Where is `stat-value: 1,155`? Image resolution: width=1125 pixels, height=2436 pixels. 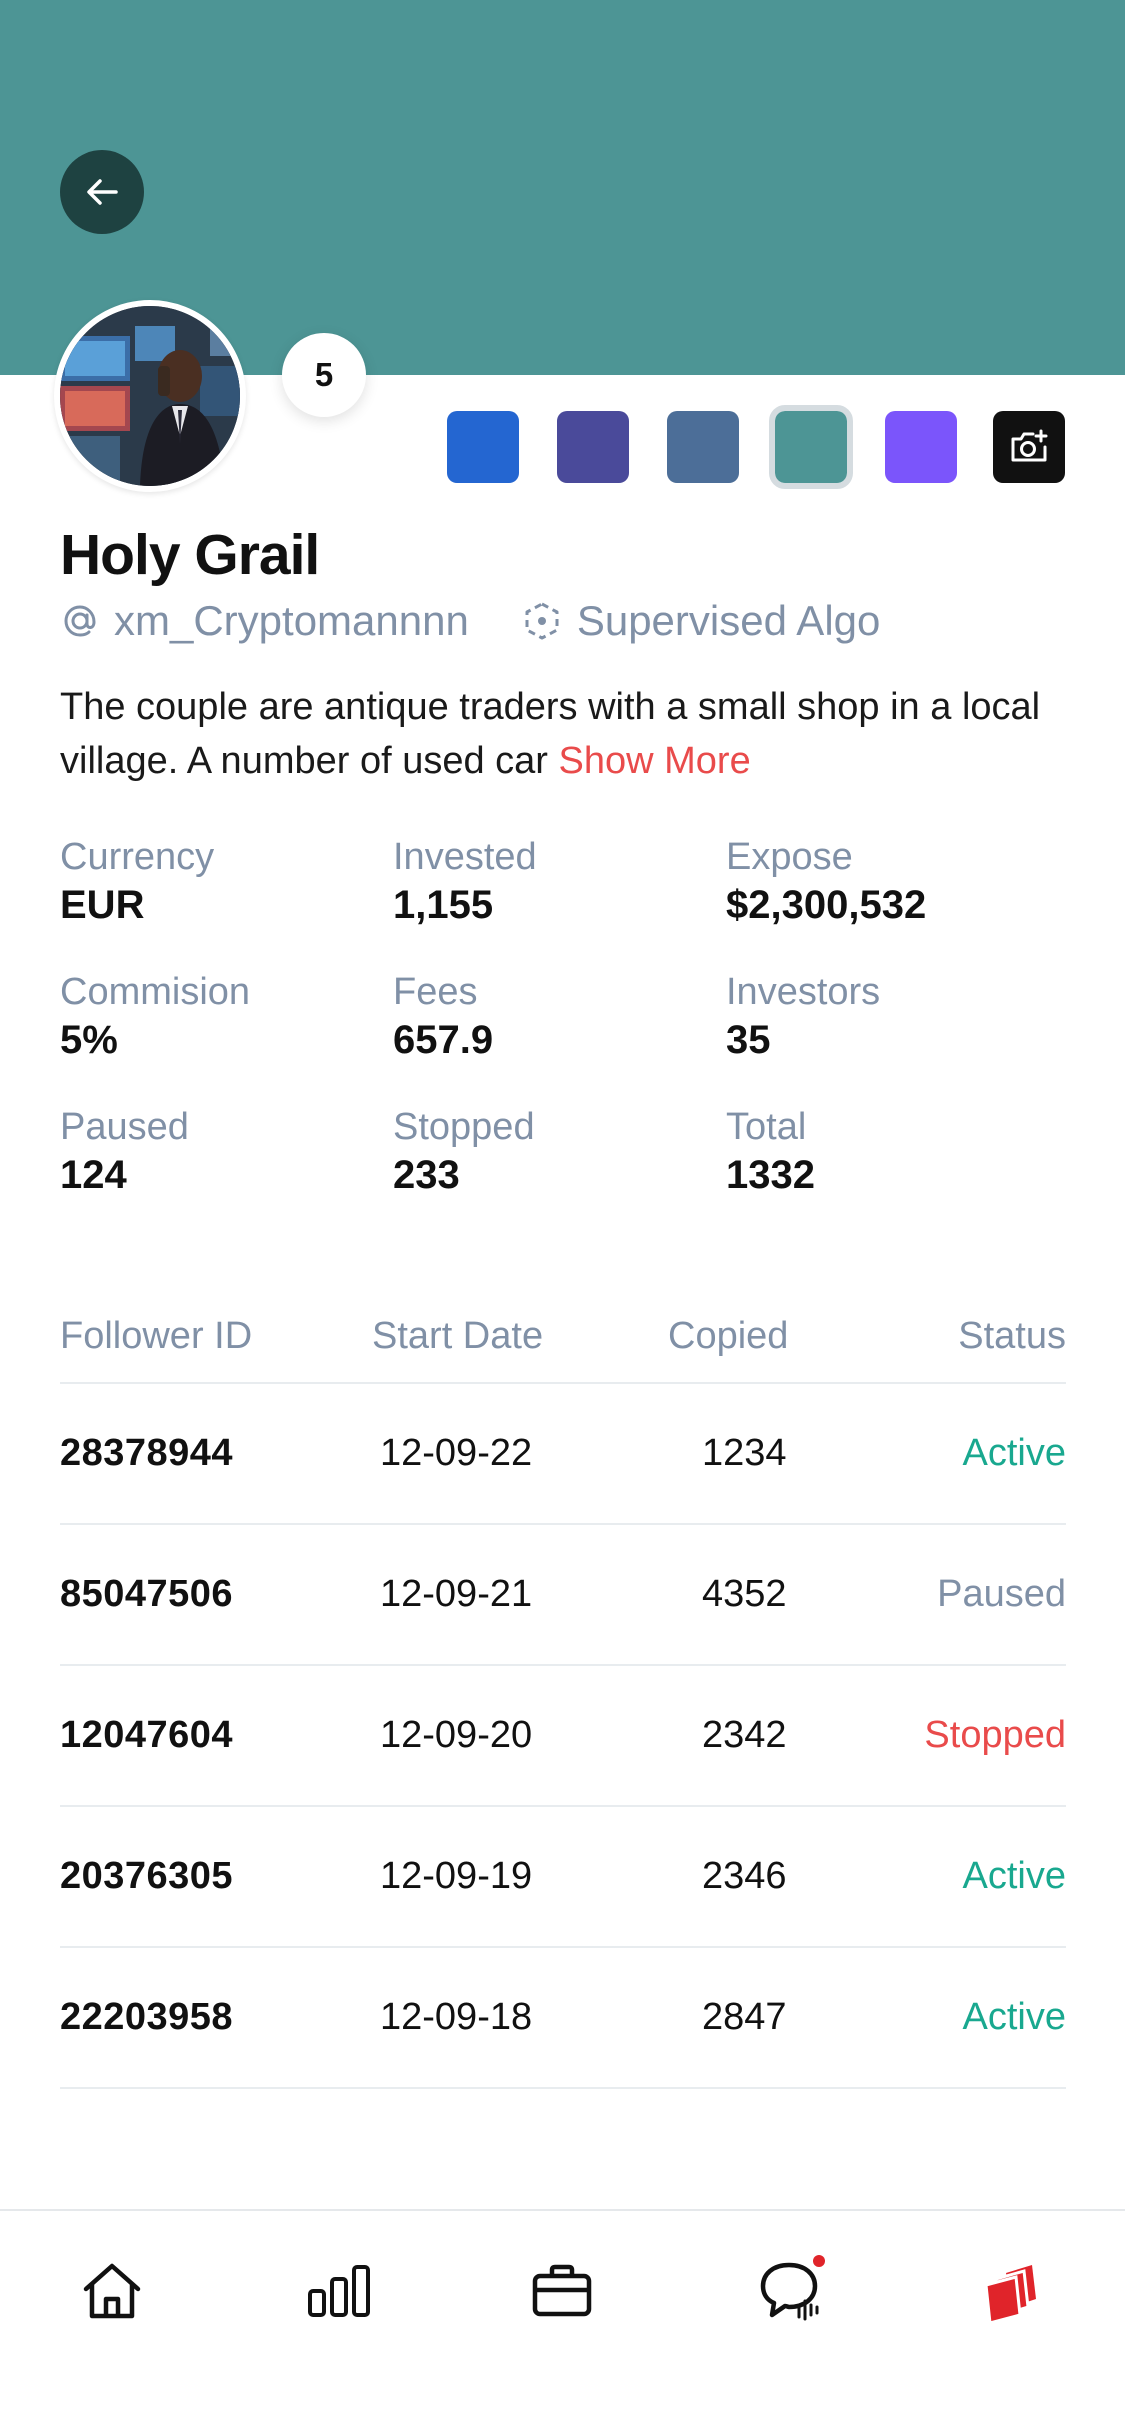
stat-value: 1,155 is located at coordinates (443, 905).